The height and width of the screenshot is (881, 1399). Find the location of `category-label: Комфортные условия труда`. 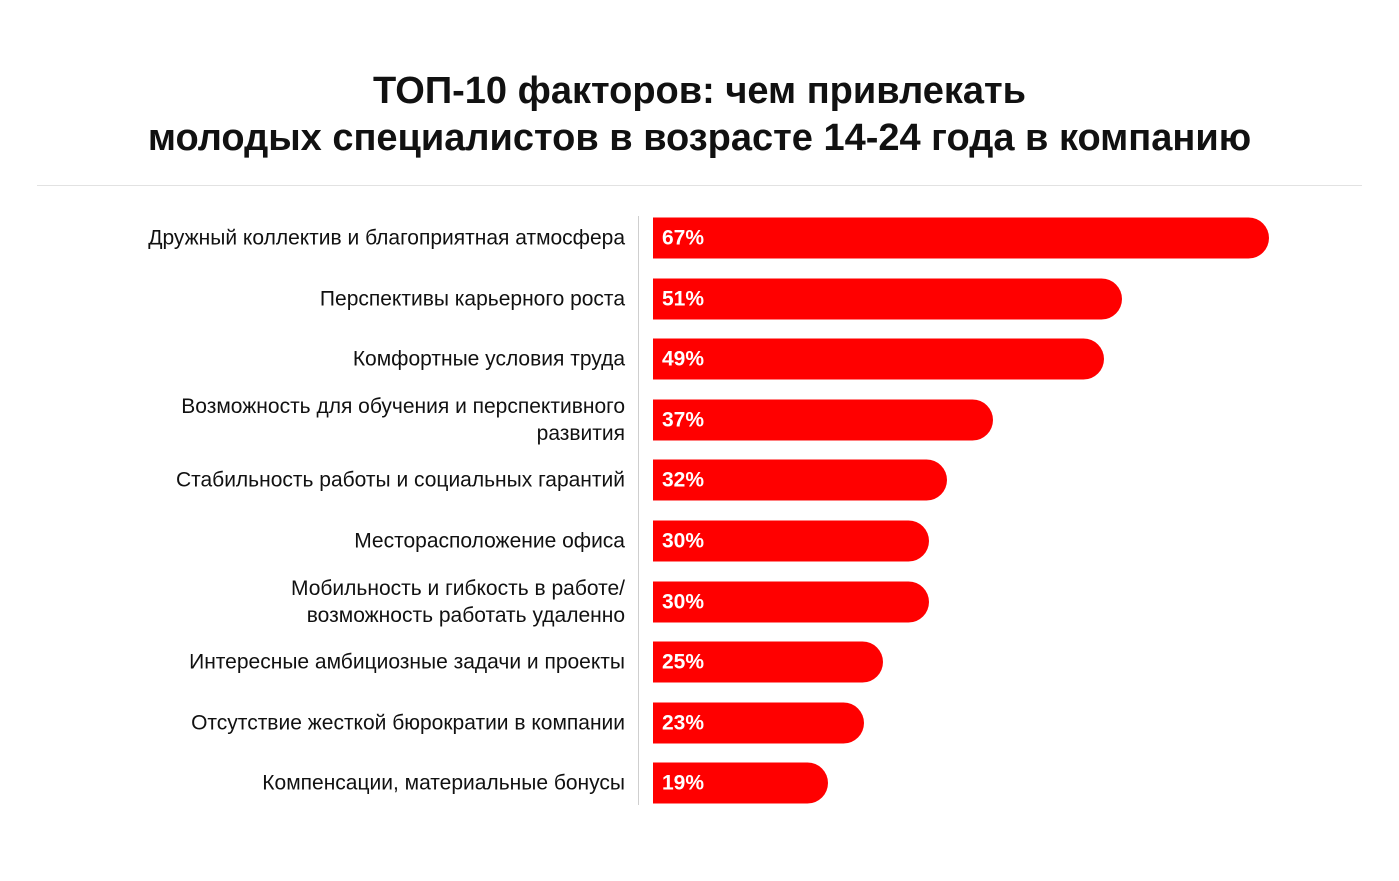

category-label: Комфортные условия труда is located at coordinates (488, 359).